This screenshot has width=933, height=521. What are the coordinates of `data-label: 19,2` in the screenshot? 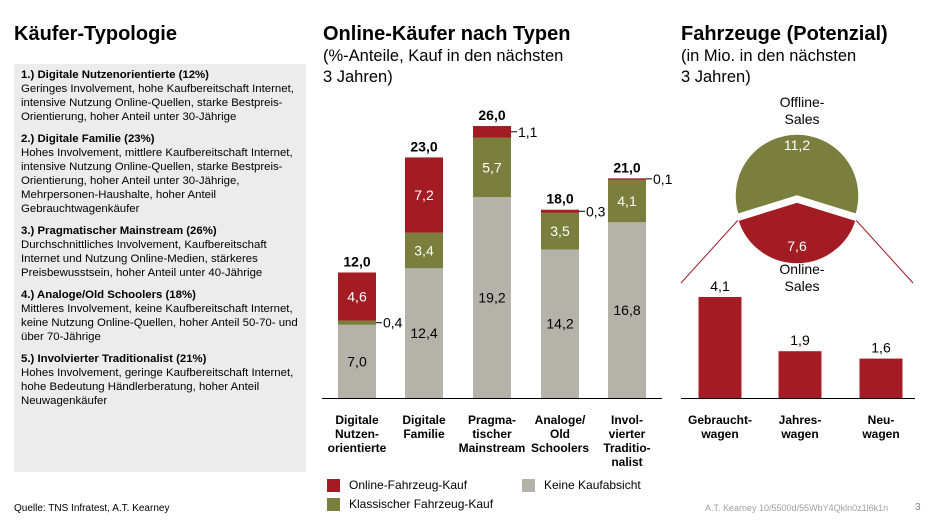 It's located at (491, 298).